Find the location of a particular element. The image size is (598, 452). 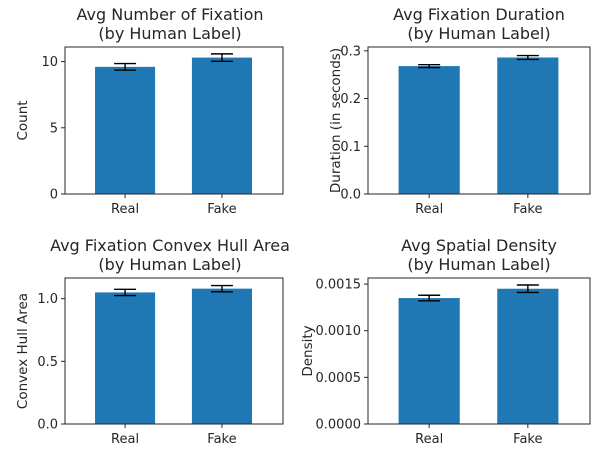

chart-title-line: Avg Fixation Convex Hull Area is located at coordinates (170, 245).